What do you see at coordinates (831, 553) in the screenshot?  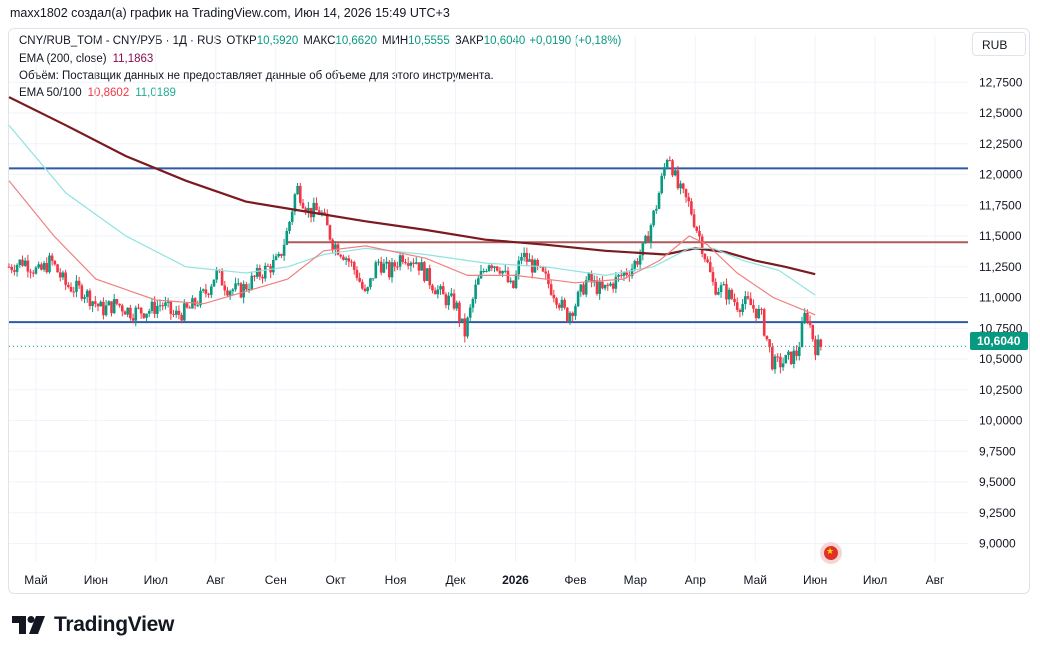 I see `china-flag-icon: ★` at bounding box center [831, 553].